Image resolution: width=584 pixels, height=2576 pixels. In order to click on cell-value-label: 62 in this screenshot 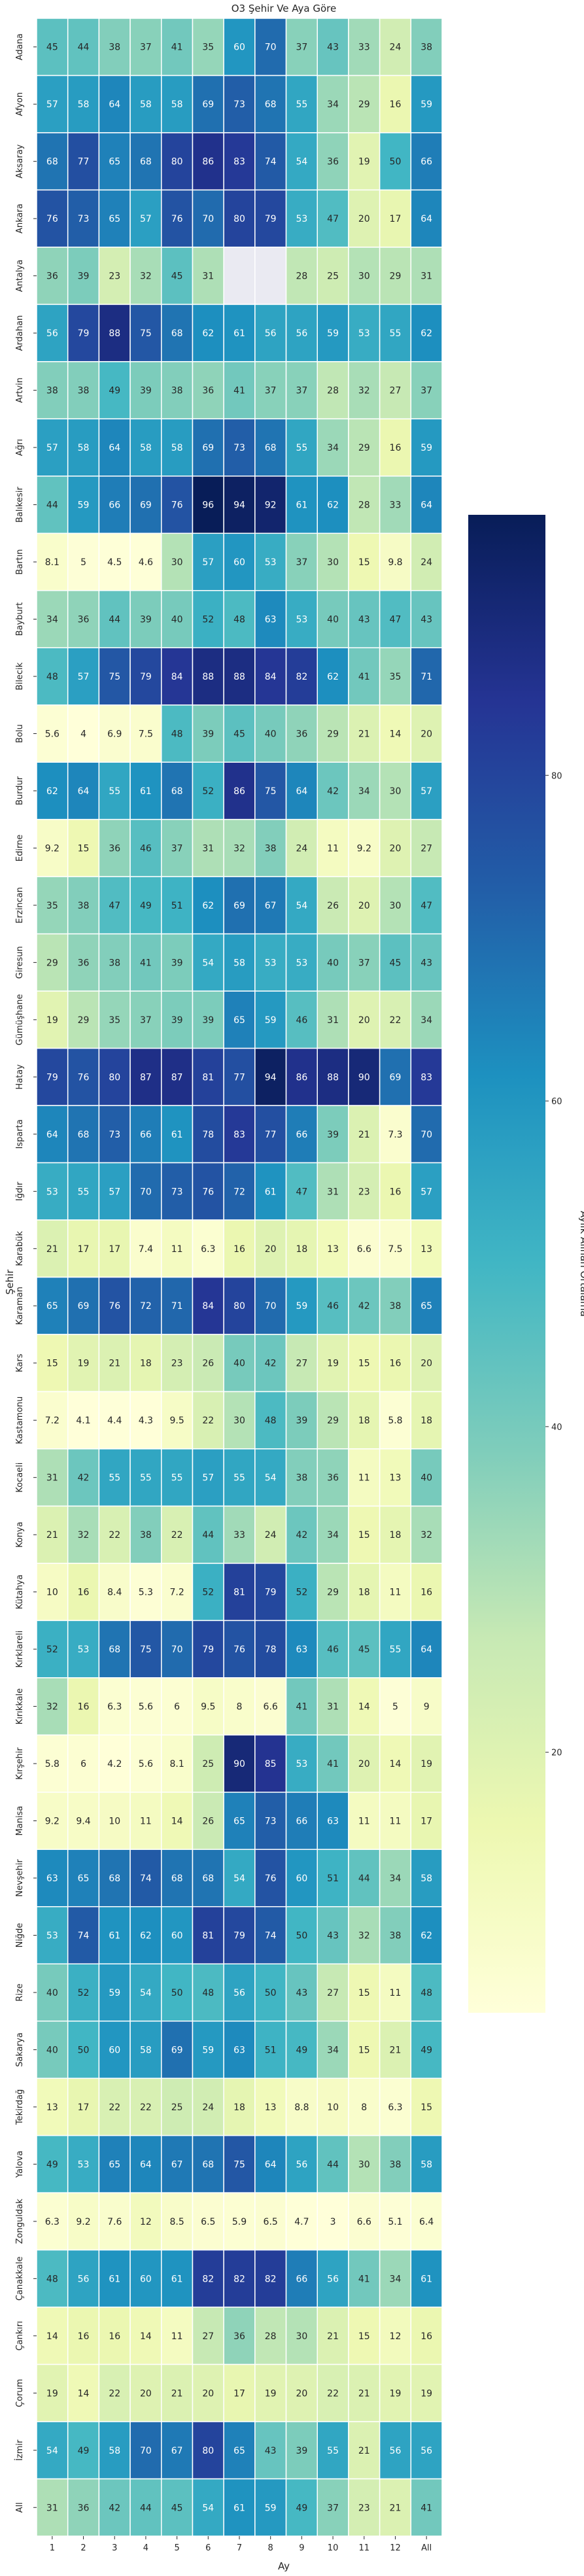, I will do `click(333, 677)`.